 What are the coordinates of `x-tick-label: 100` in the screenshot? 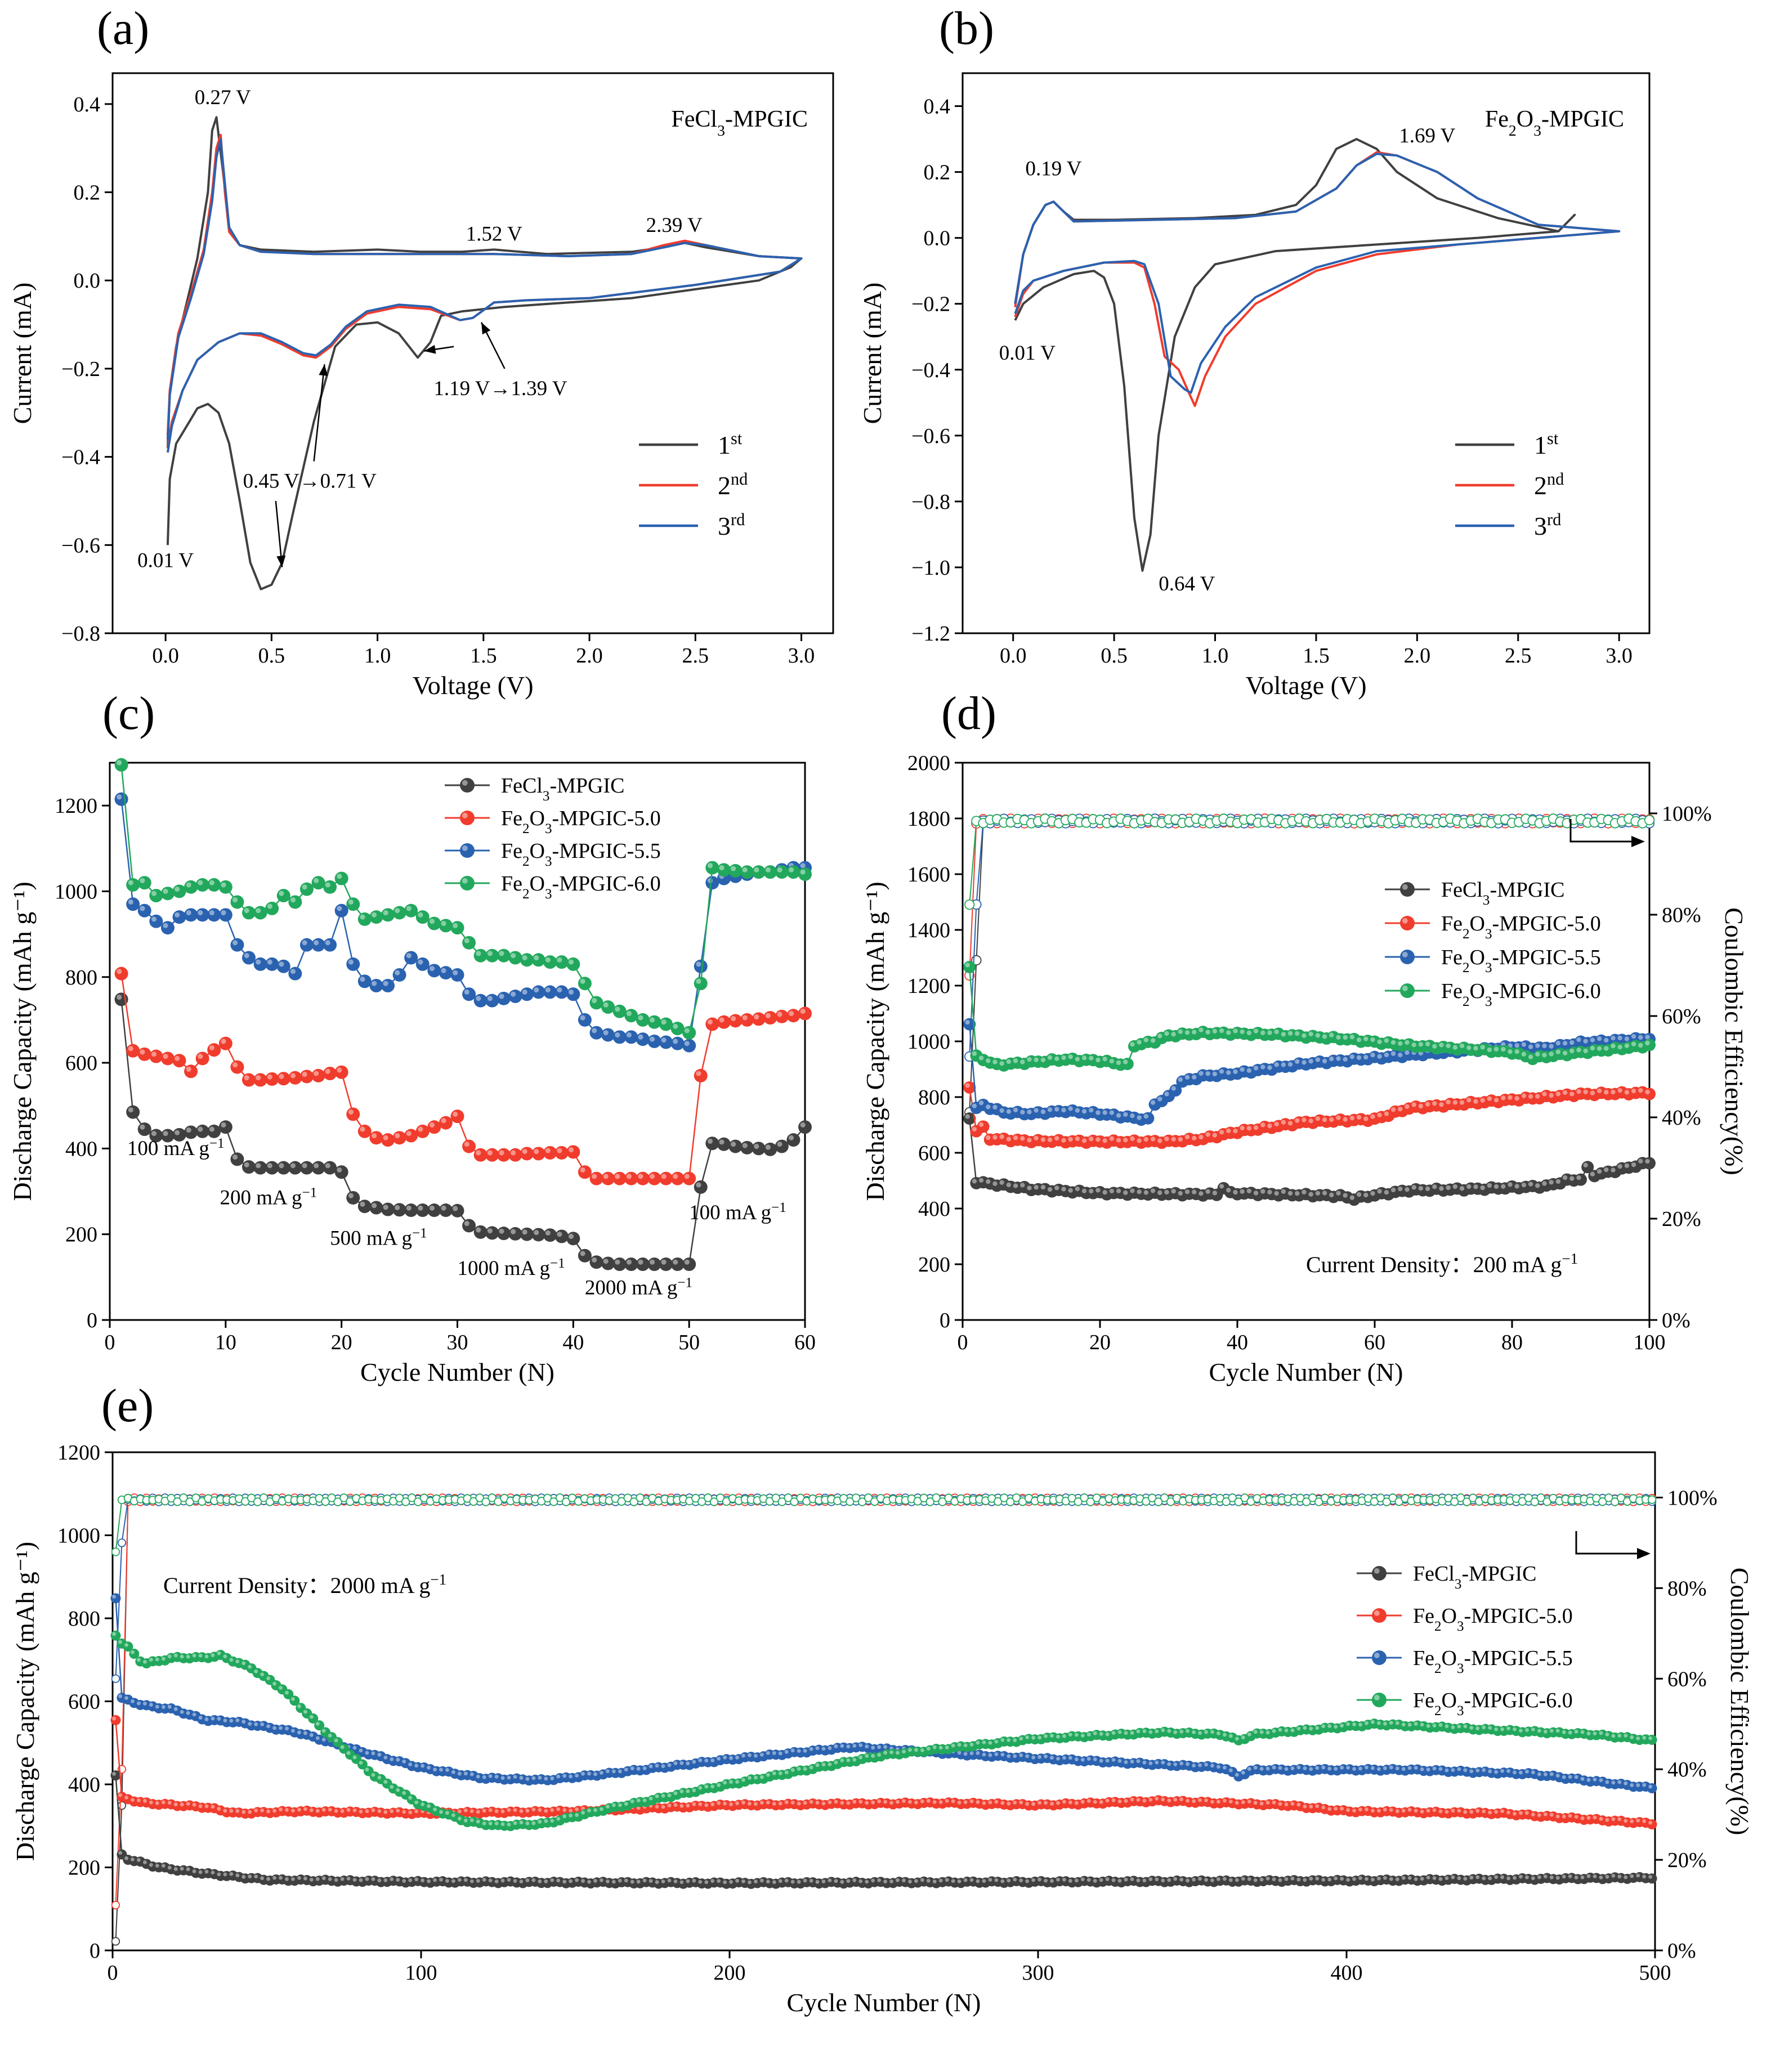 It's located at (1650, 1343).